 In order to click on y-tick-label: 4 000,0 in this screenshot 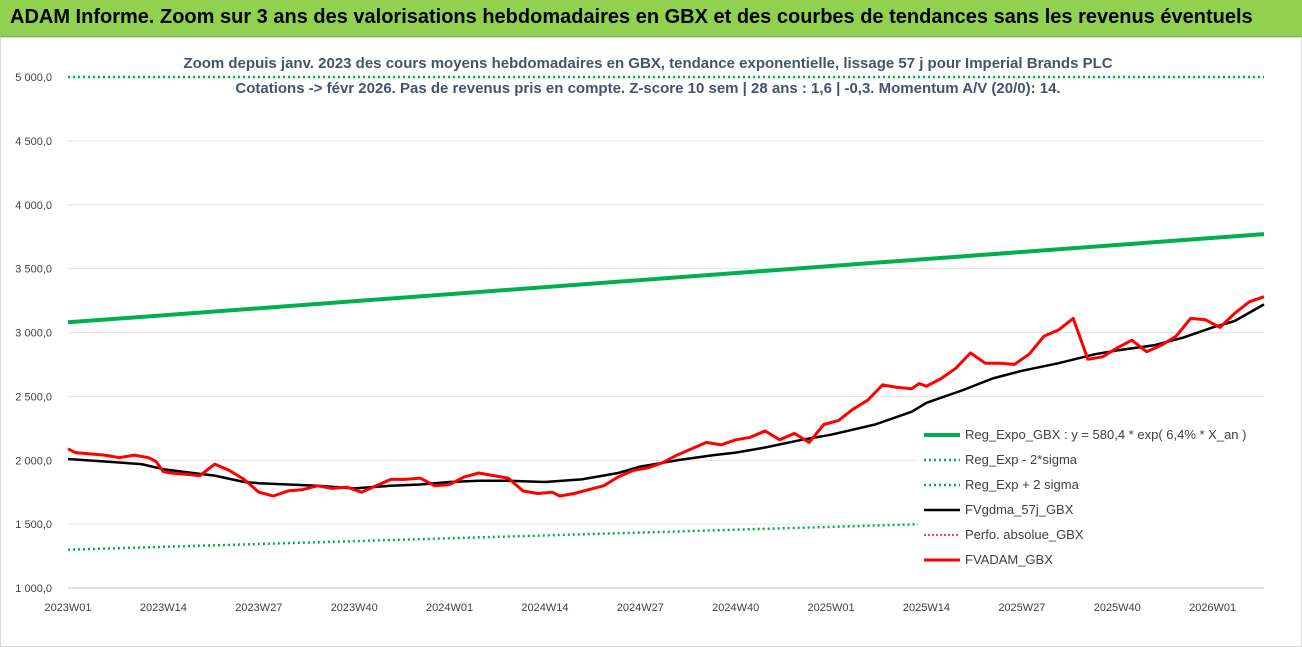, I will do `click(33, 206)`.